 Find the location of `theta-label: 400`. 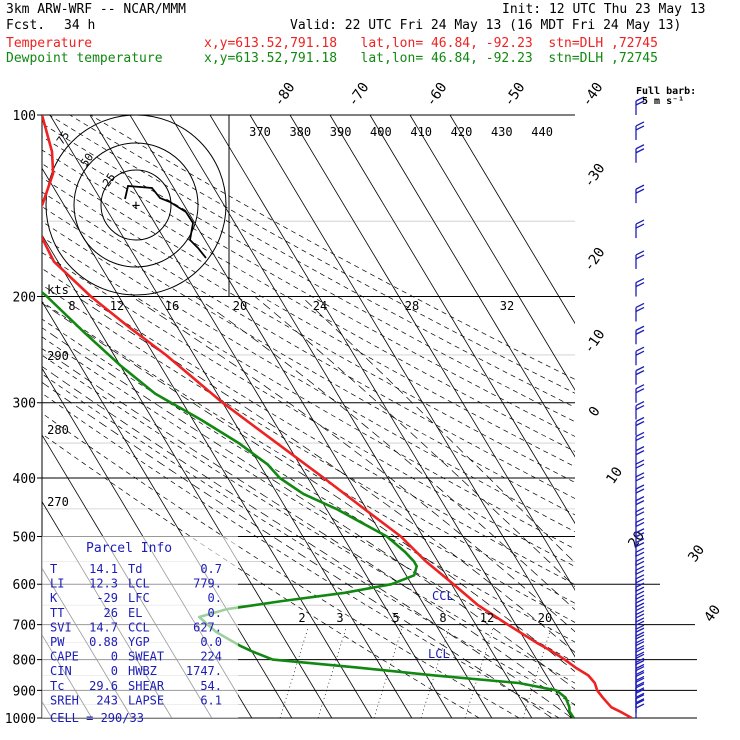

theta-label: 400 is located at coordinates (381, 132).